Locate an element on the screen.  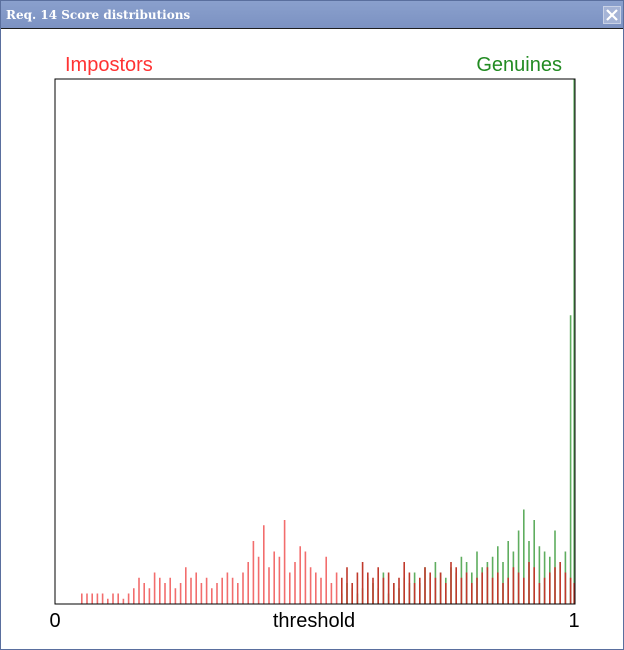
legend-impostors: Impostors is located at coordinates (109, 65).